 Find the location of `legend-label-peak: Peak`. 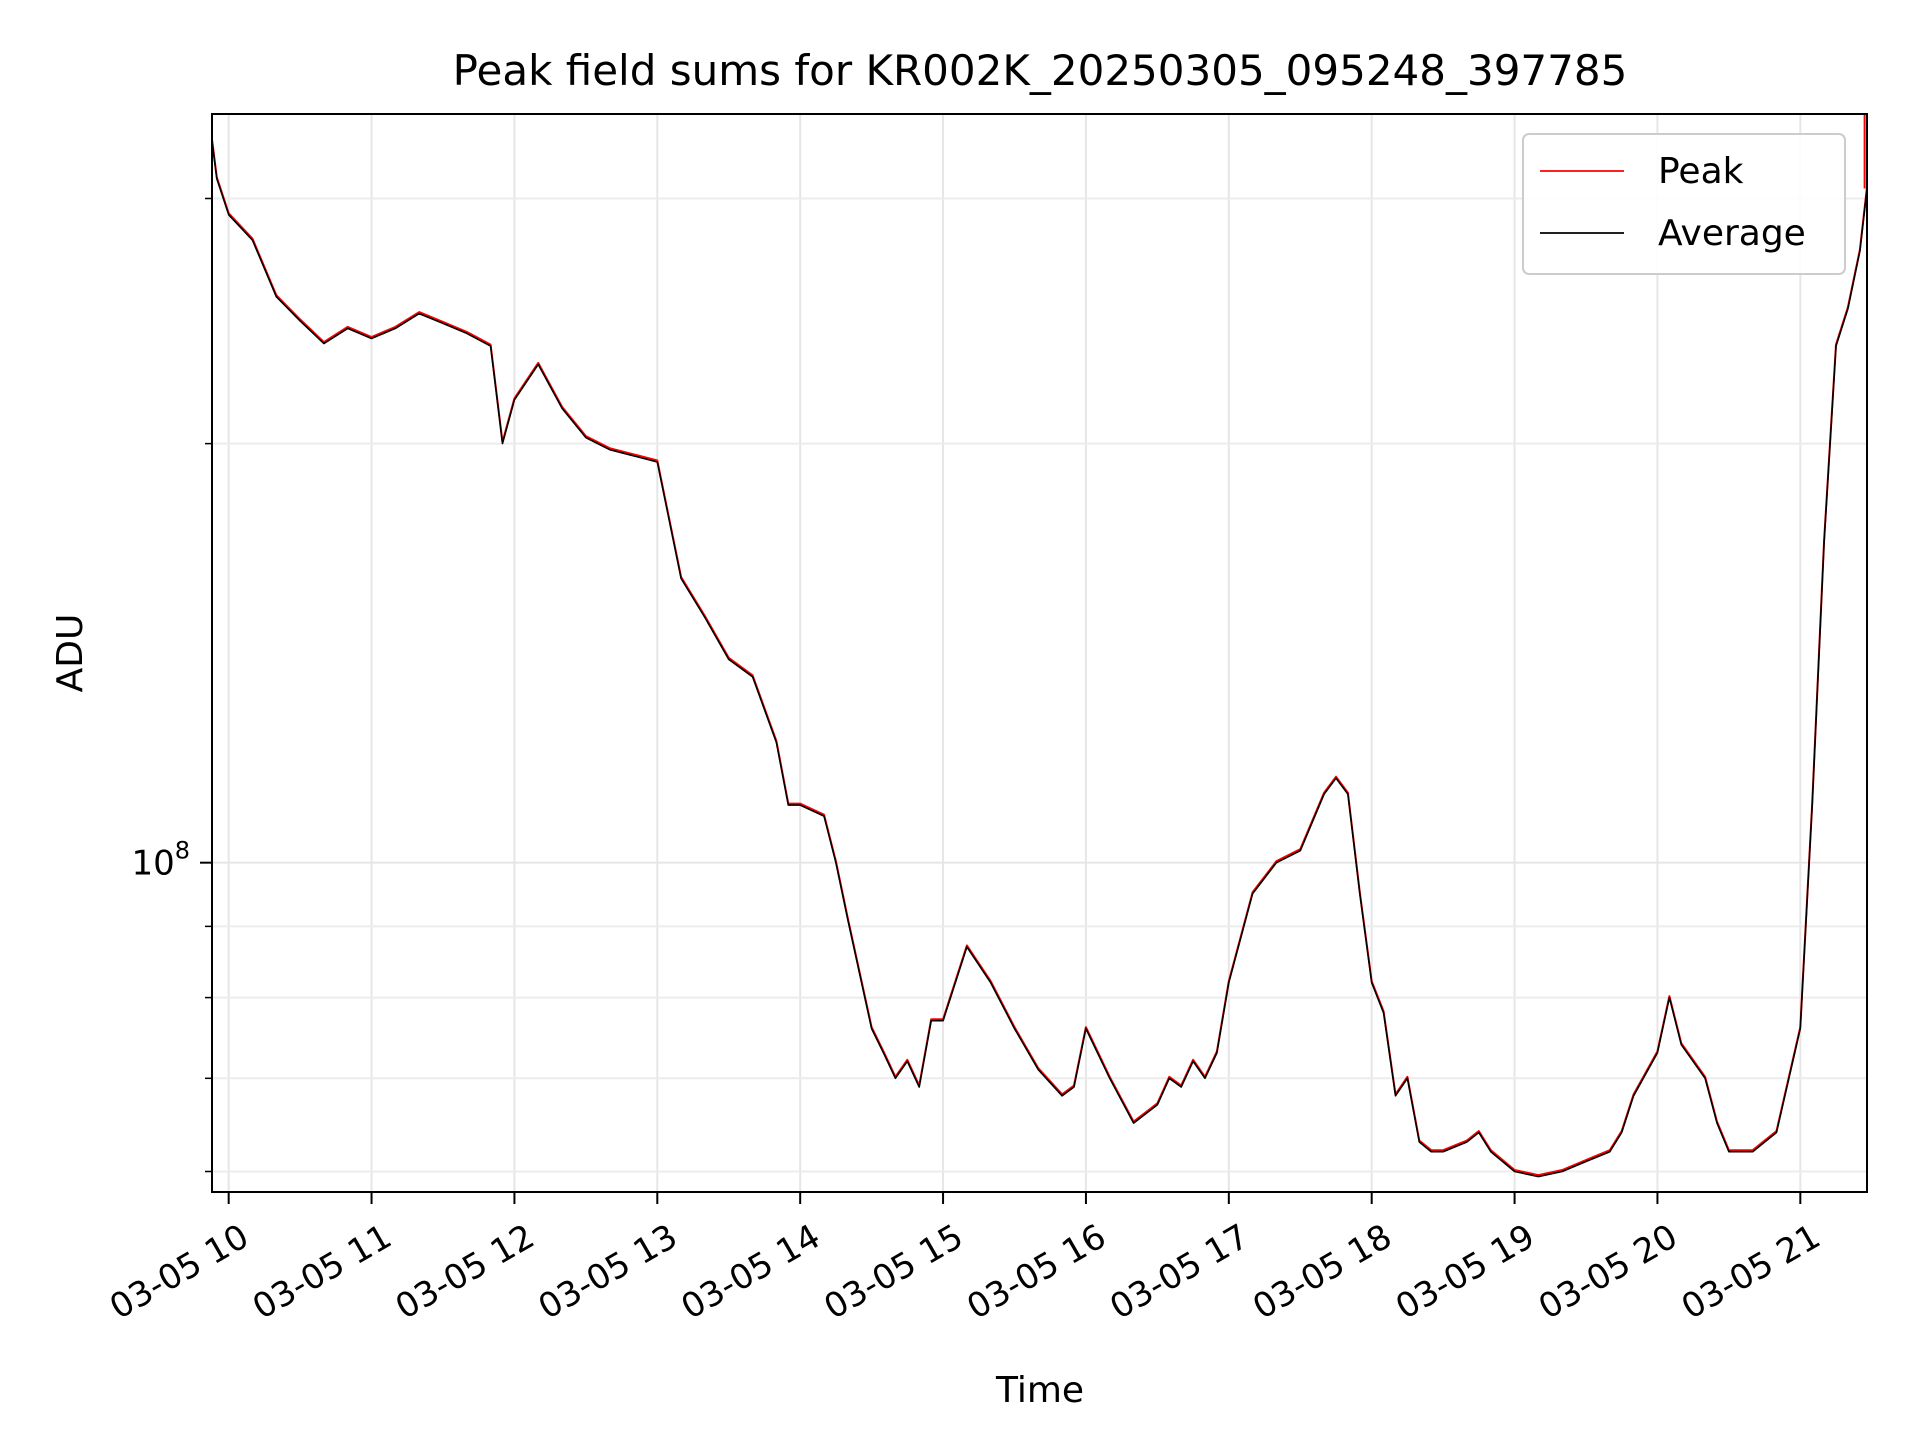

legend-label-peak: Peak is located at coordinates (1701, 171).